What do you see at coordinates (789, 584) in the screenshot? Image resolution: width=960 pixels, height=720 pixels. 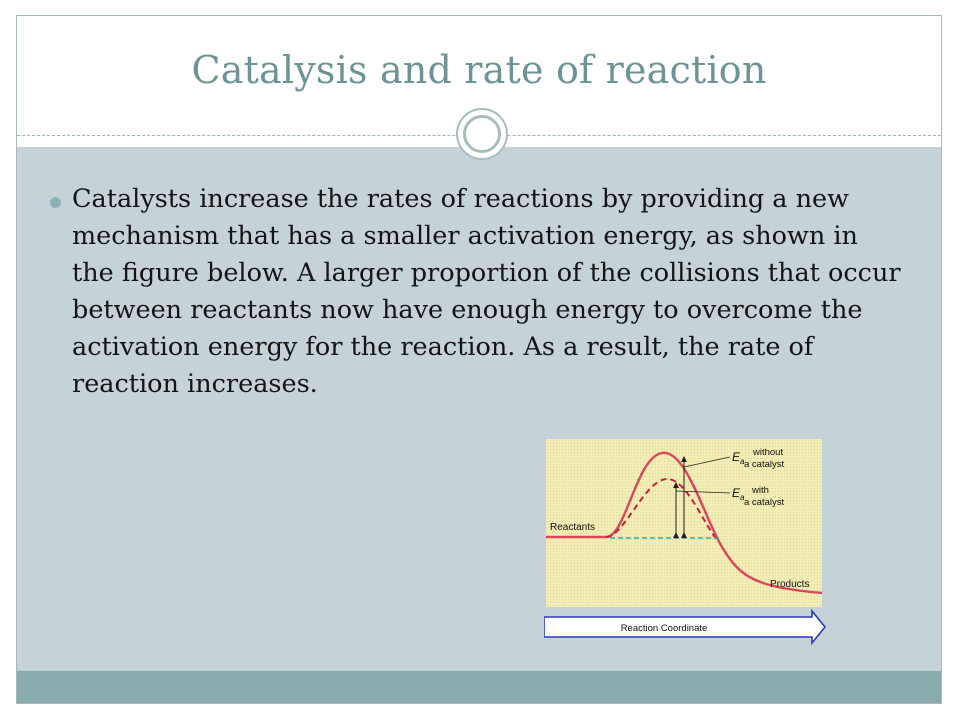 I see `label-products: Products` at bounding box center [789, 584].